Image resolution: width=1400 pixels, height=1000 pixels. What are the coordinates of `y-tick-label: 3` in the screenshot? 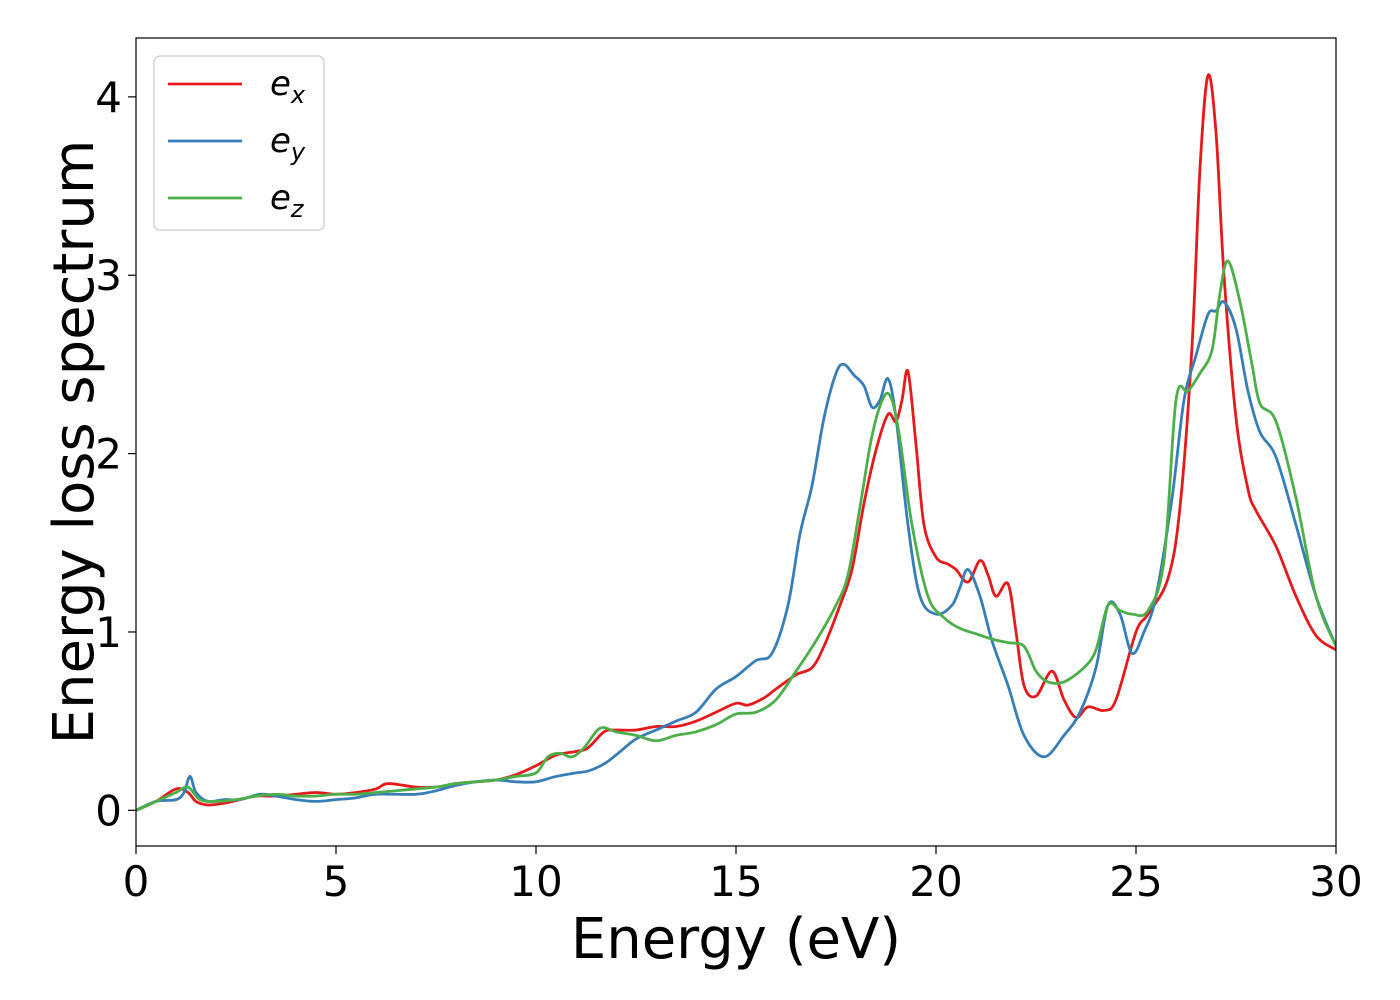 It's located at (108, 275).